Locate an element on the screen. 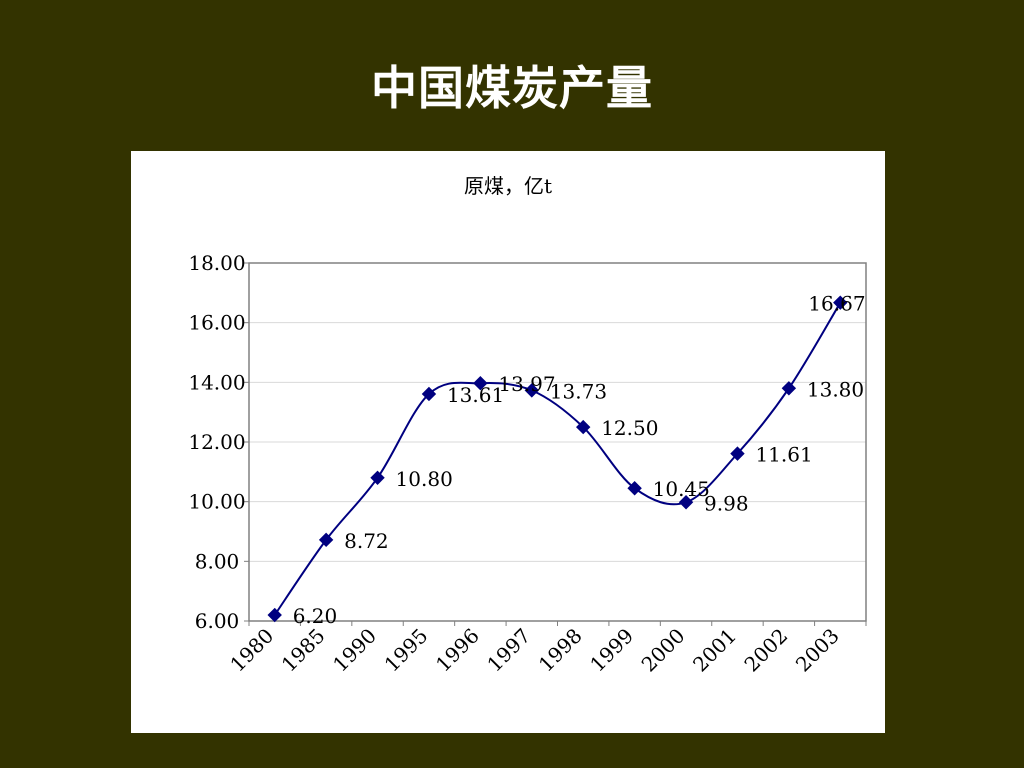 This screenshot has height=768, width=1024. data-label: 16.67 is located at coordinates (836, 304).